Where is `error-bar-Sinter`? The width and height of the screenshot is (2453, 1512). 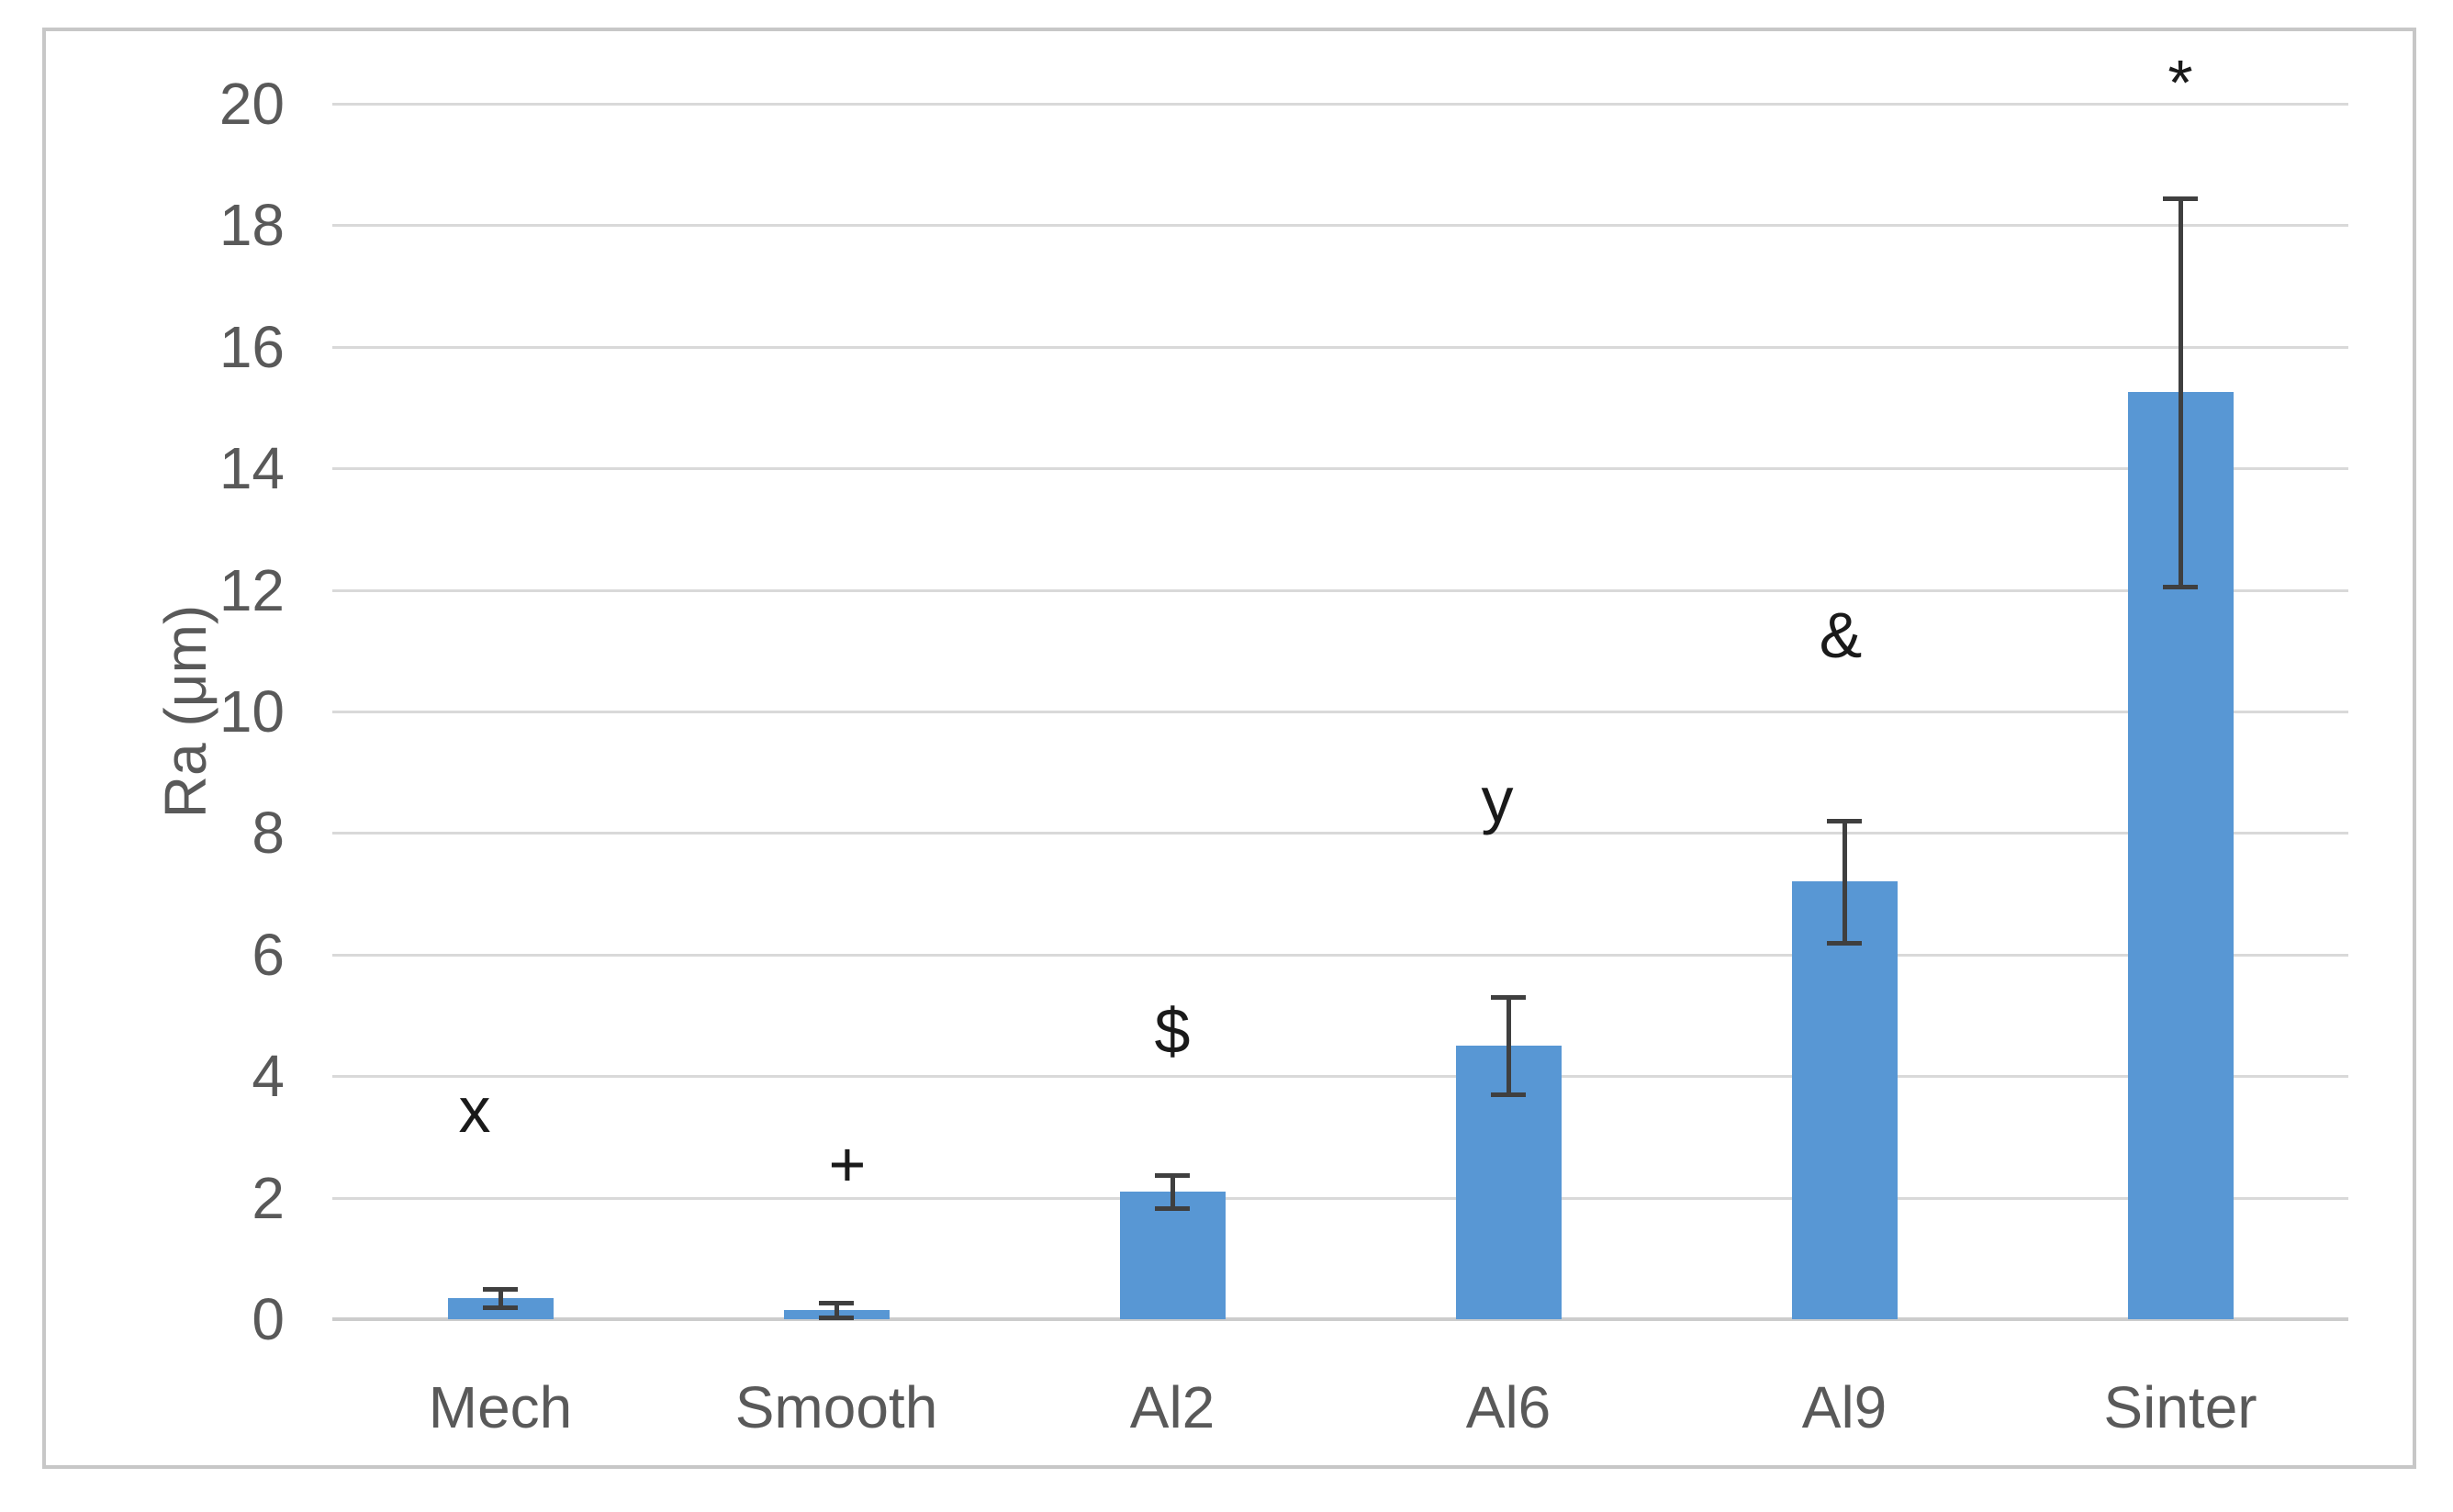
error-bar-Sinter is located at coordinates (2180, 392).